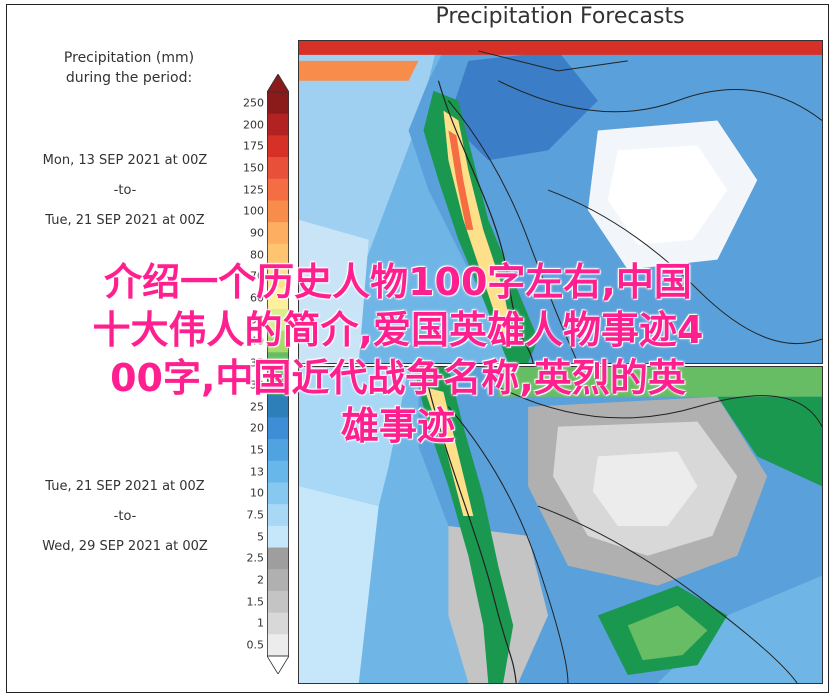 Image resolution: width=835 pixels, height=697 pixels. I want to click on colorbar-tick-label: 2.5, so click(255, 558).